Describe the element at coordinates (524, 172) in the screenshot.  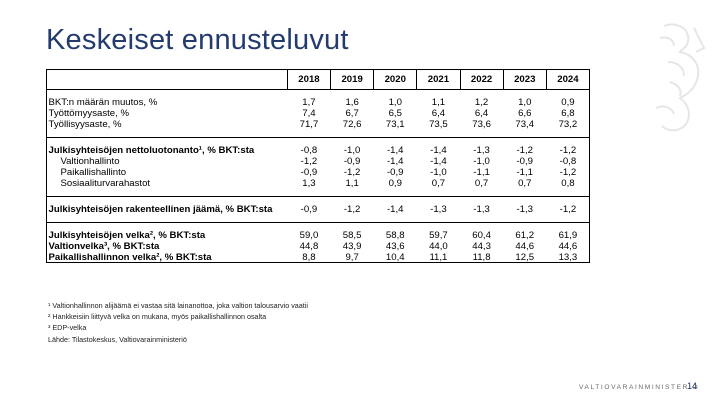
I see `value-cell: -1,1` at that location.